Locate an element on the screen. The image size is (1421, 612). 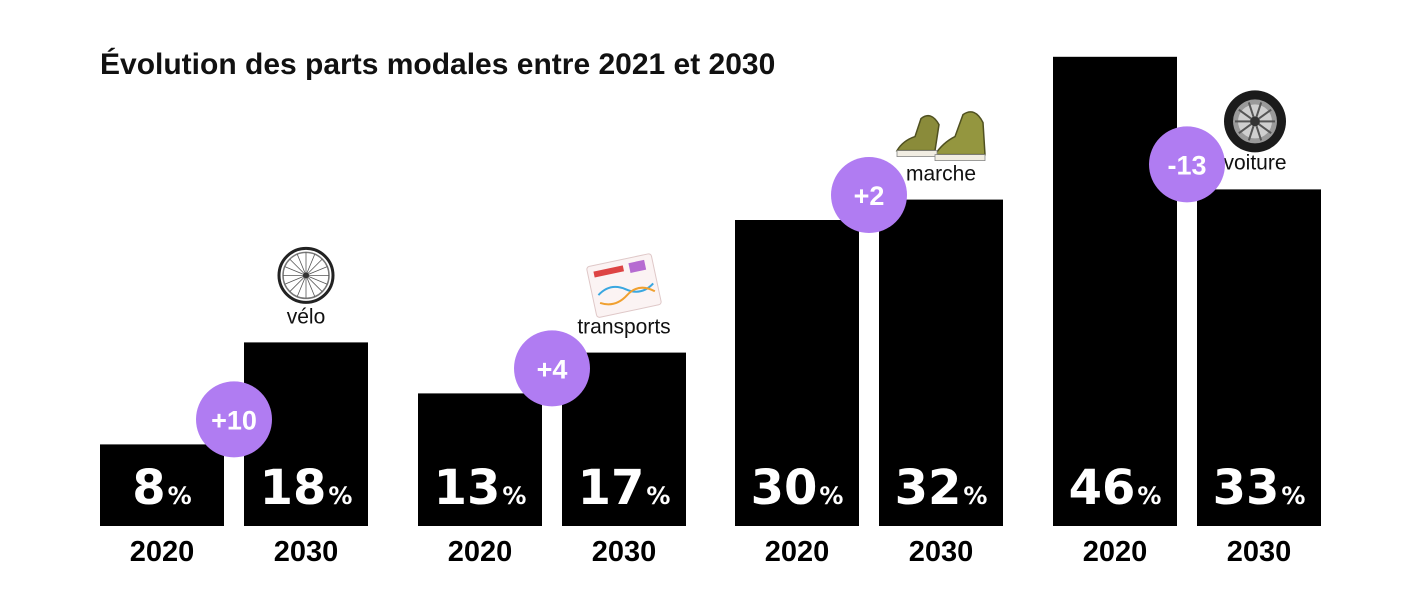
bar-voiture-2020 is located at coordinates (1115, 291).